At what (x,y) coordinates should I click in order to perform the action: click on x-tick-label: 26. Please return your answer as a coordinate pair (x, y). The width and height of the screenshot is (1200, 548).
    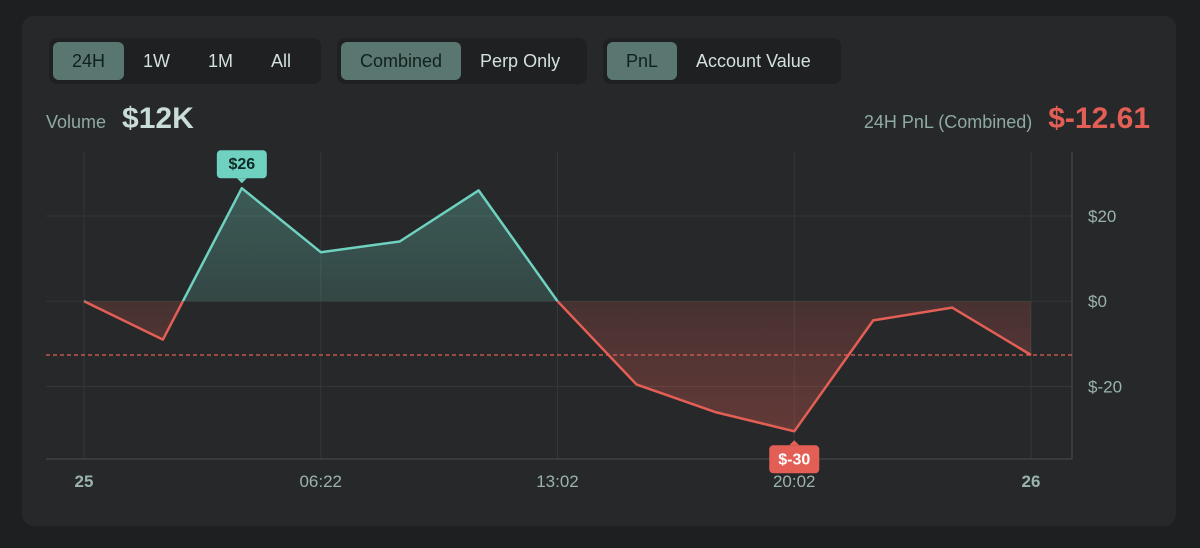
    Looking at the image, I should click on (1031, 481).